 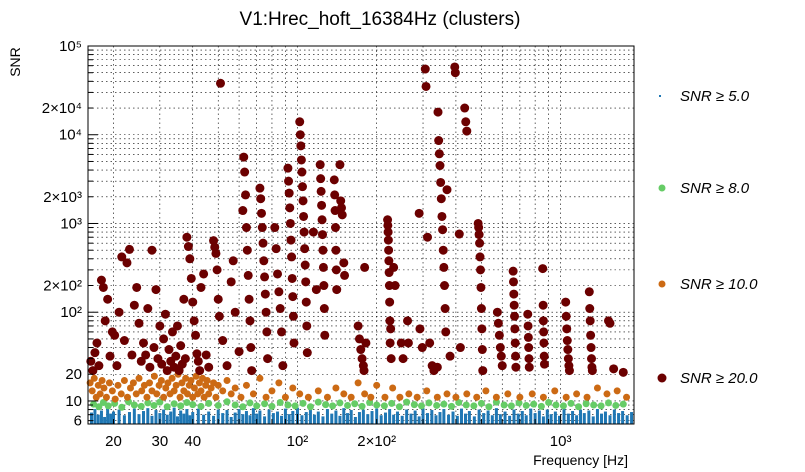 I want to click on y-tick-label: 10⁵, so click(x=70, y=46).